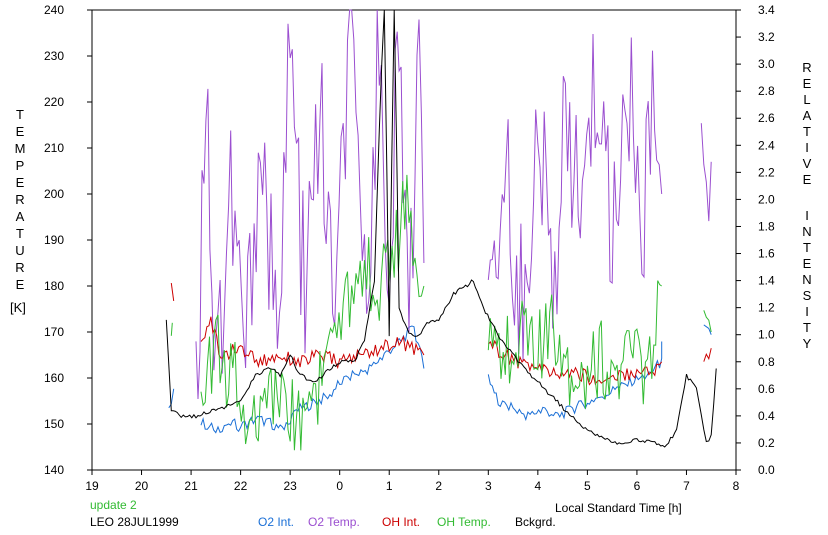  Describe the element at coordinates (54, 10) in the screenshot. I see `y-left-tick-label: 240` at that location.